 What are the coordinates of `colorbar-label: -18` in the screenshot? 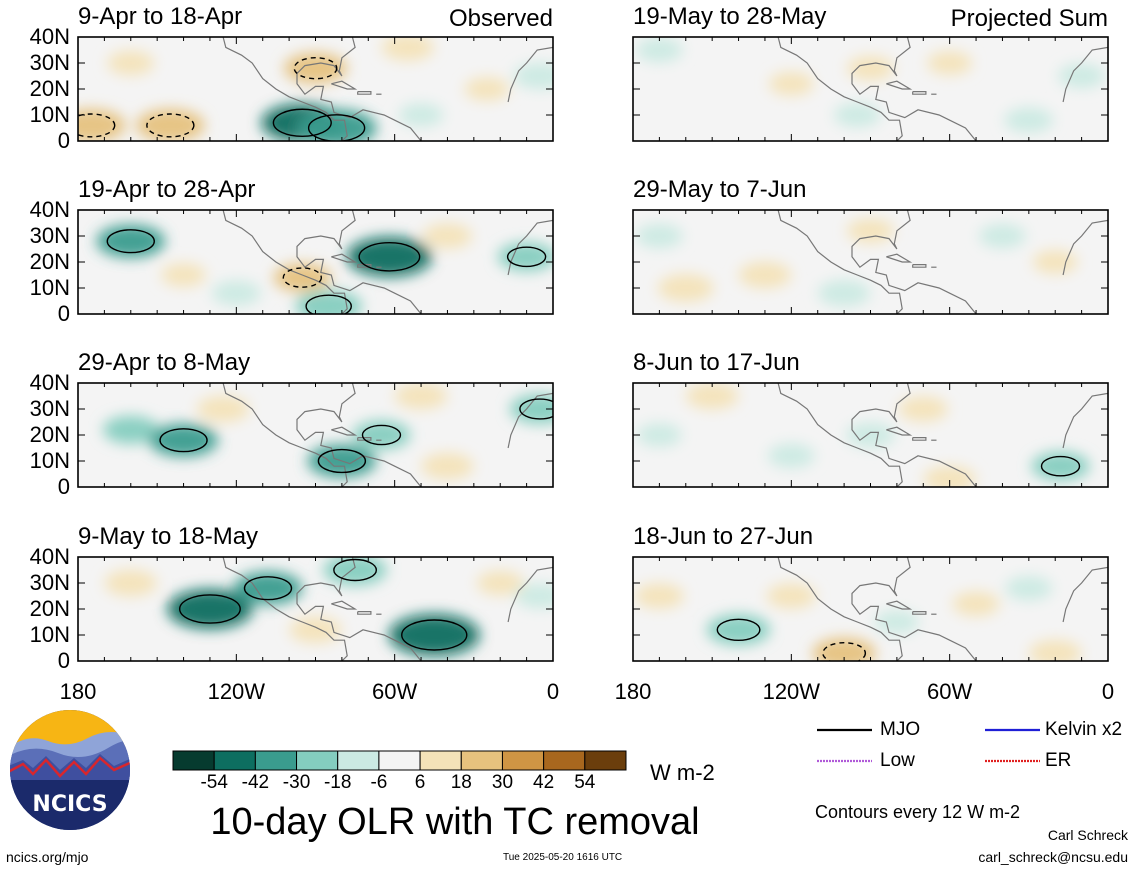 It's located at (337, 782).